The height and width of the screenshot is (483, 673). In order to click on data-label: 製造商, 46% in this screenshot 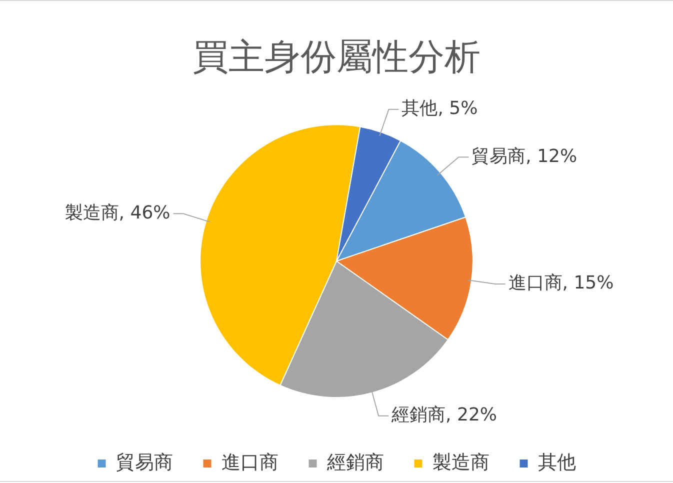, I will do `click(117, 213)`.